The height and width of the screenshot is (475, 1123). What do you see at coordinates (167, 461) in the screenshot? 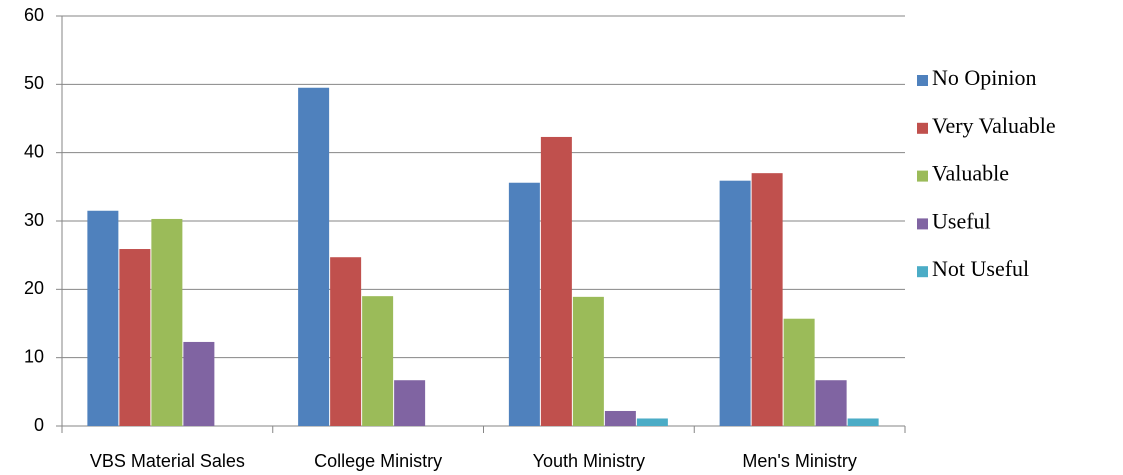
I see `x-tick-label: VBS Material Sales` at bounding box center [167, 461].